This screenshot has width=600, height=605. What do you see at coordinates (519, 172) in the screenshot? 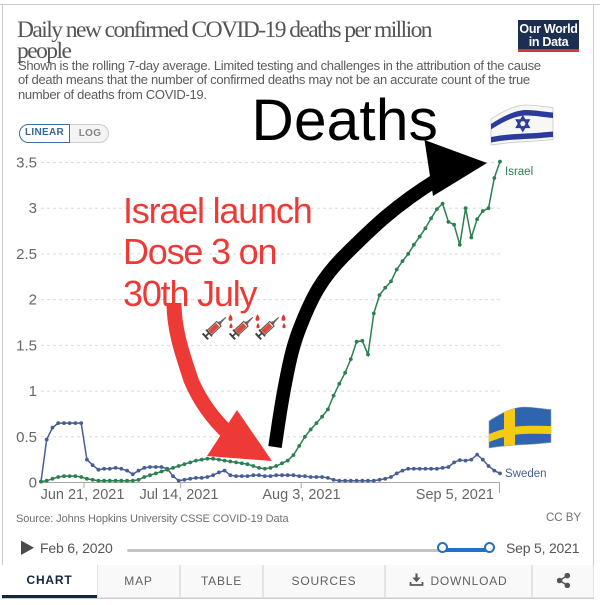
I see `svg-text: Israel` at bounding box center [519, 172].